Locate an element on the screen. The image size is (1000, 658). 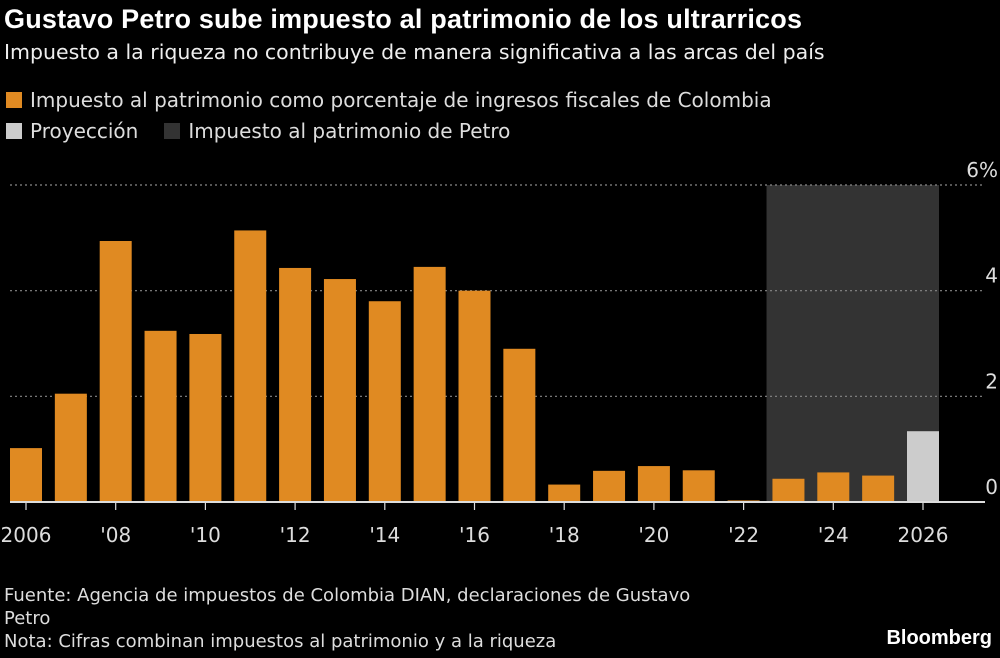
bar-2020 is located at coordinates (653, 484).